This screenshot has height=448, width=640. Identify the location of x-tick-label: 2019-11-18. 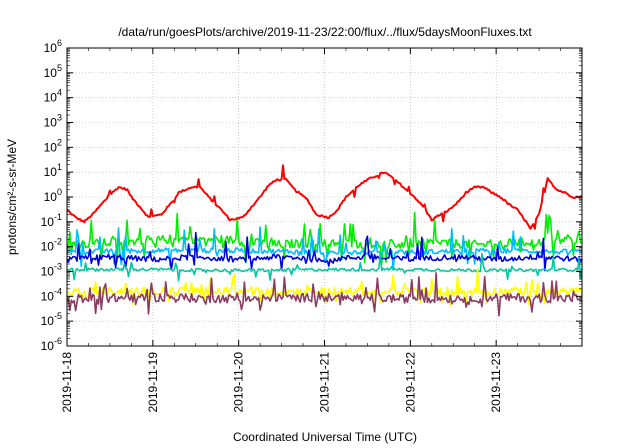
(67, 382).